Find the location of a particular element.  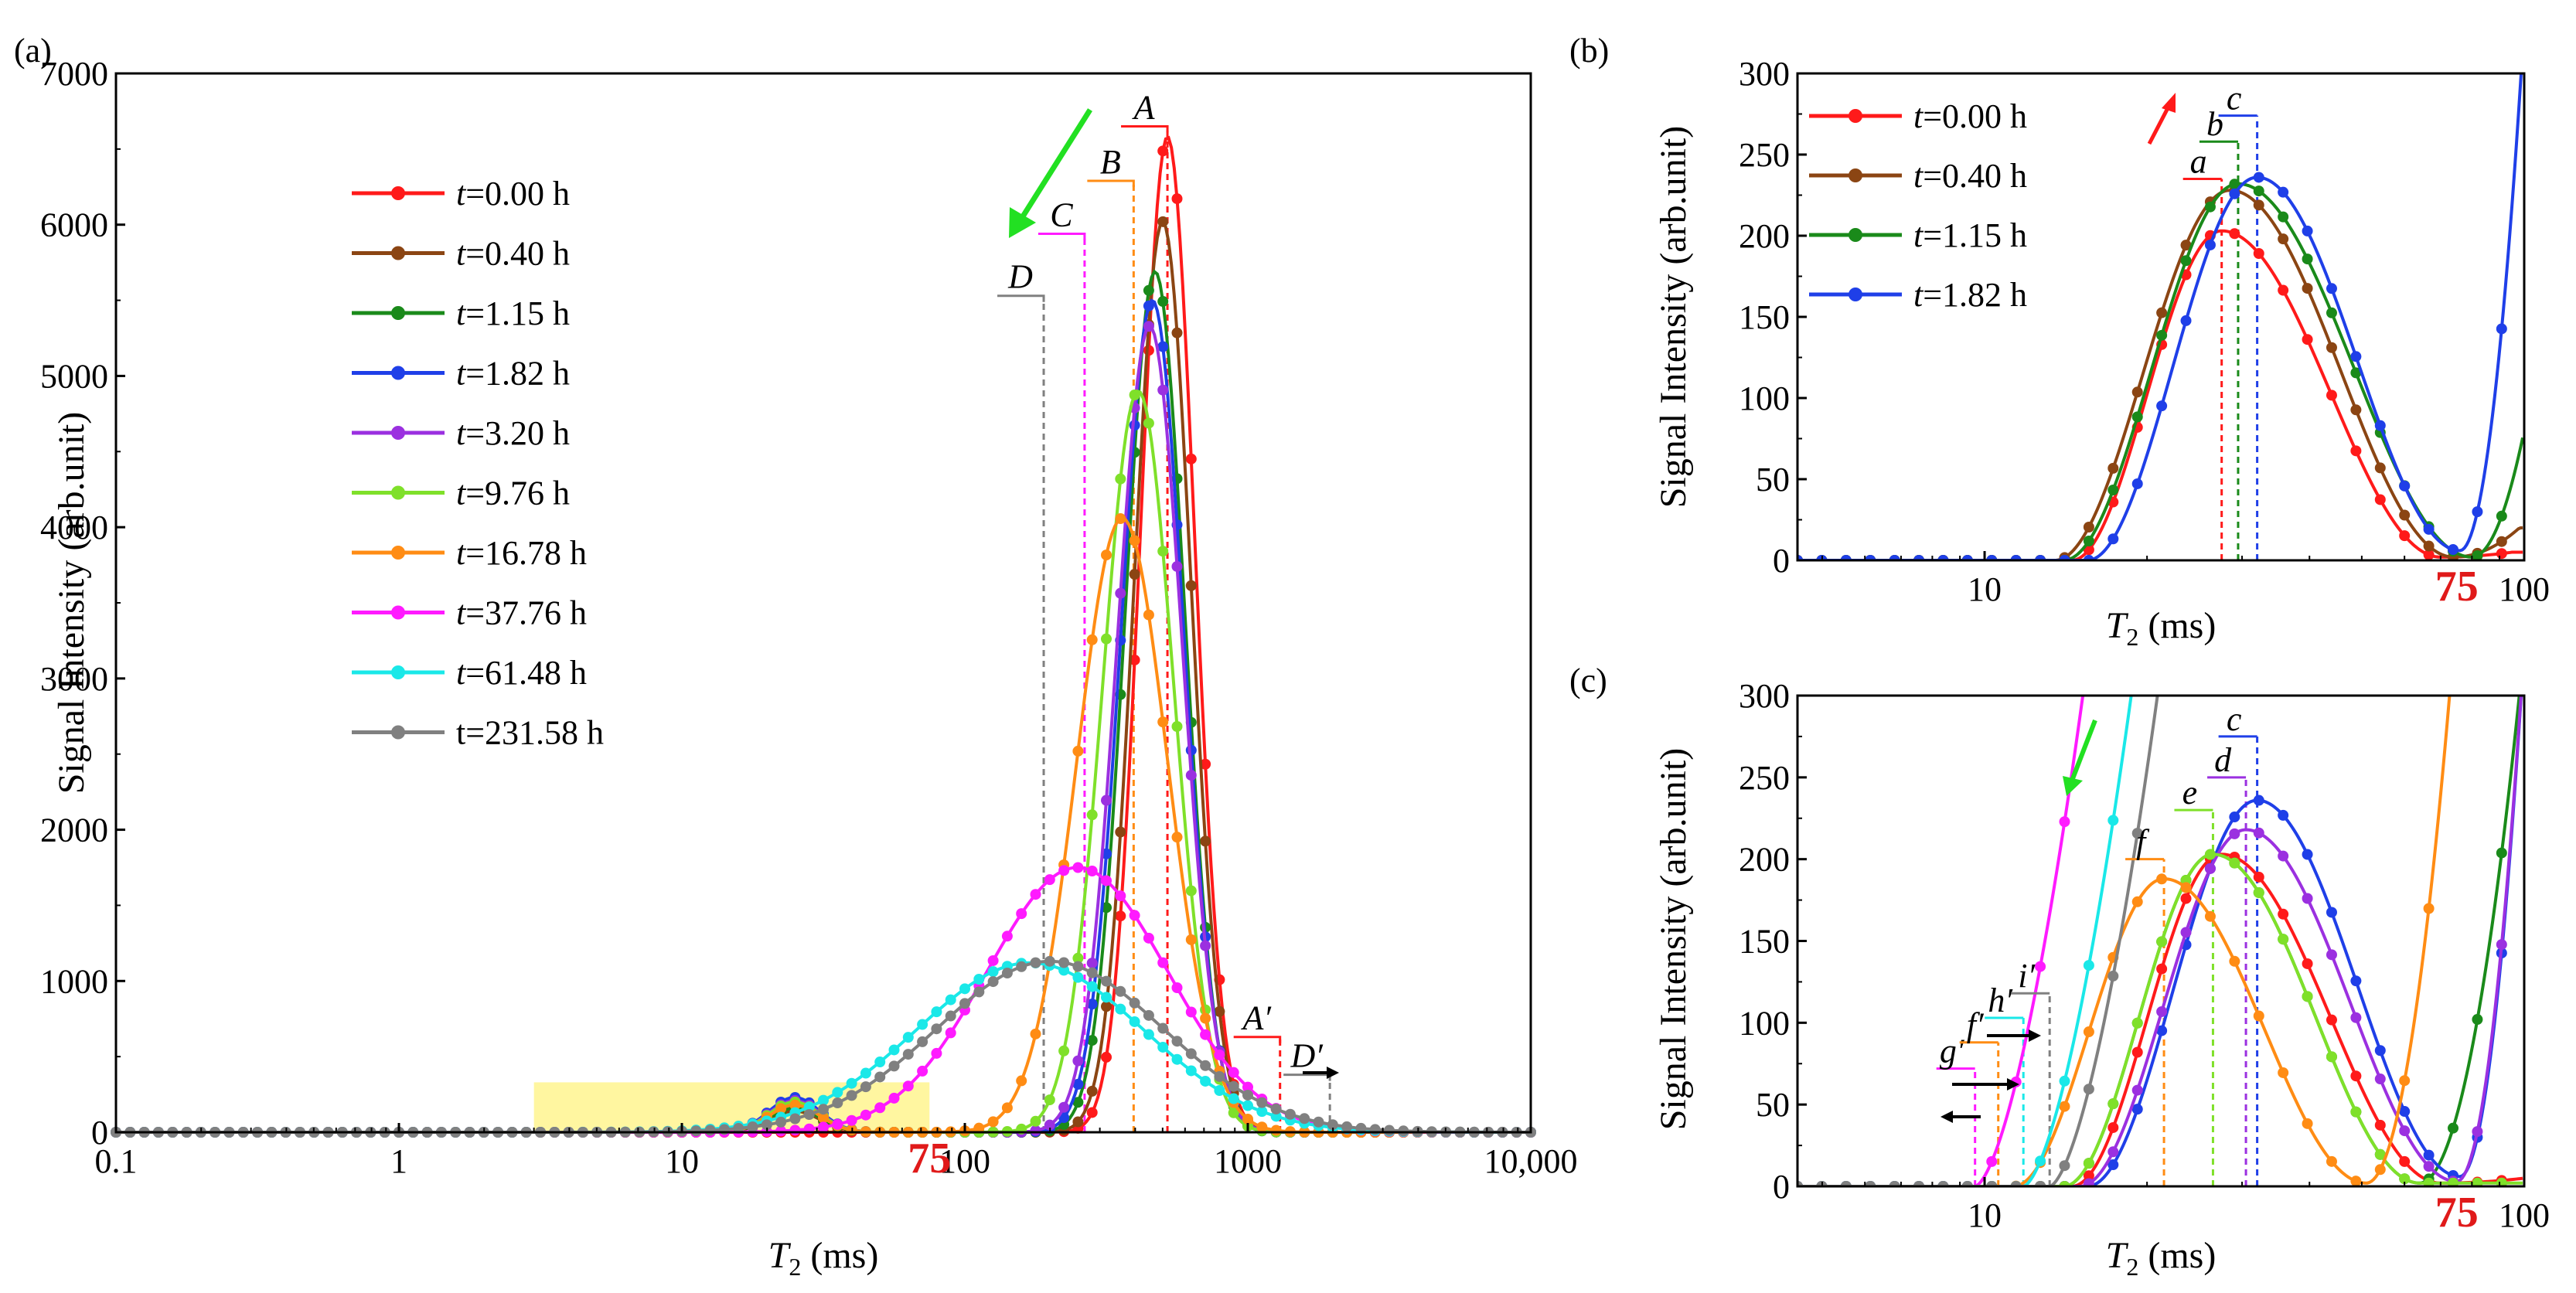

x-axis-symbol: T is located at coordinates (2117, 1255).